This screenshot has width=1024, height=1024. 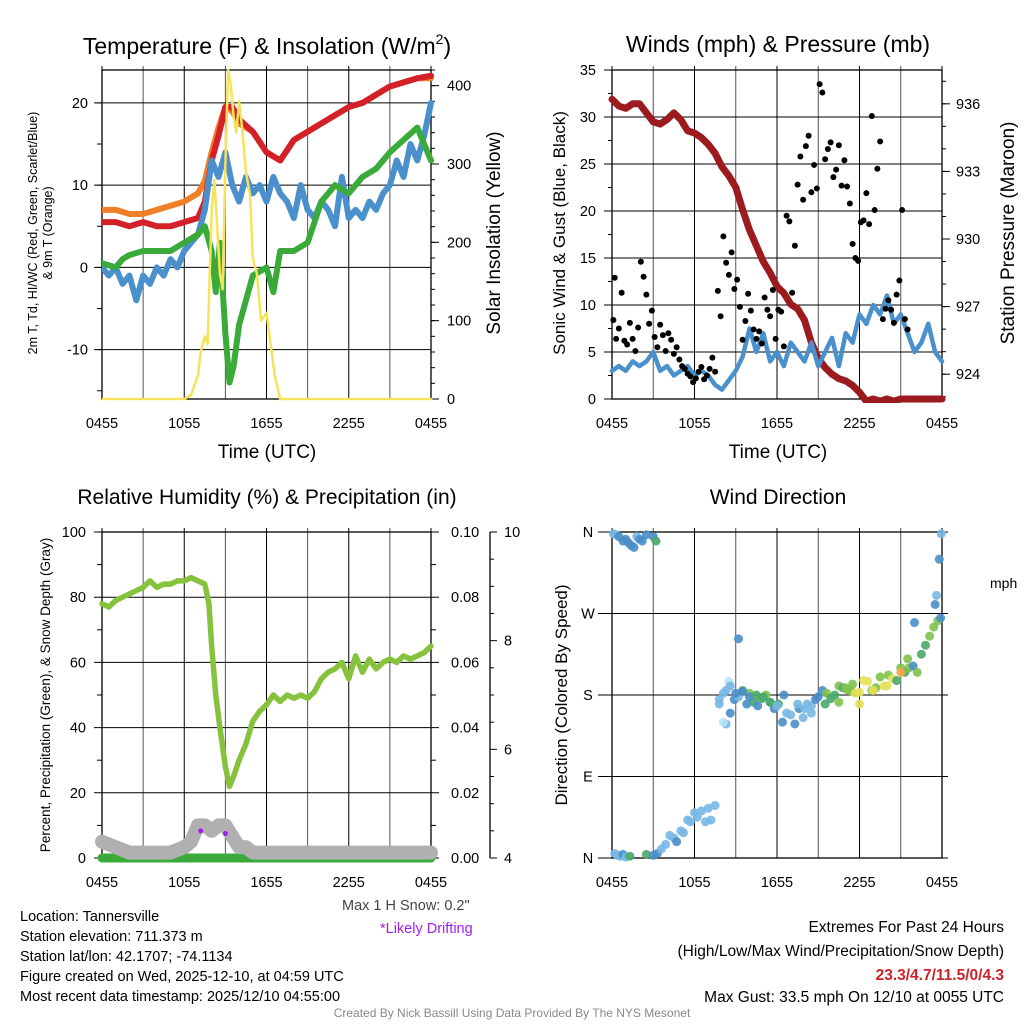 What do you see at coordinates (184, 883) in the screenshot?
I see `x-tick-label: 1055` at bounding box center [184, 883].